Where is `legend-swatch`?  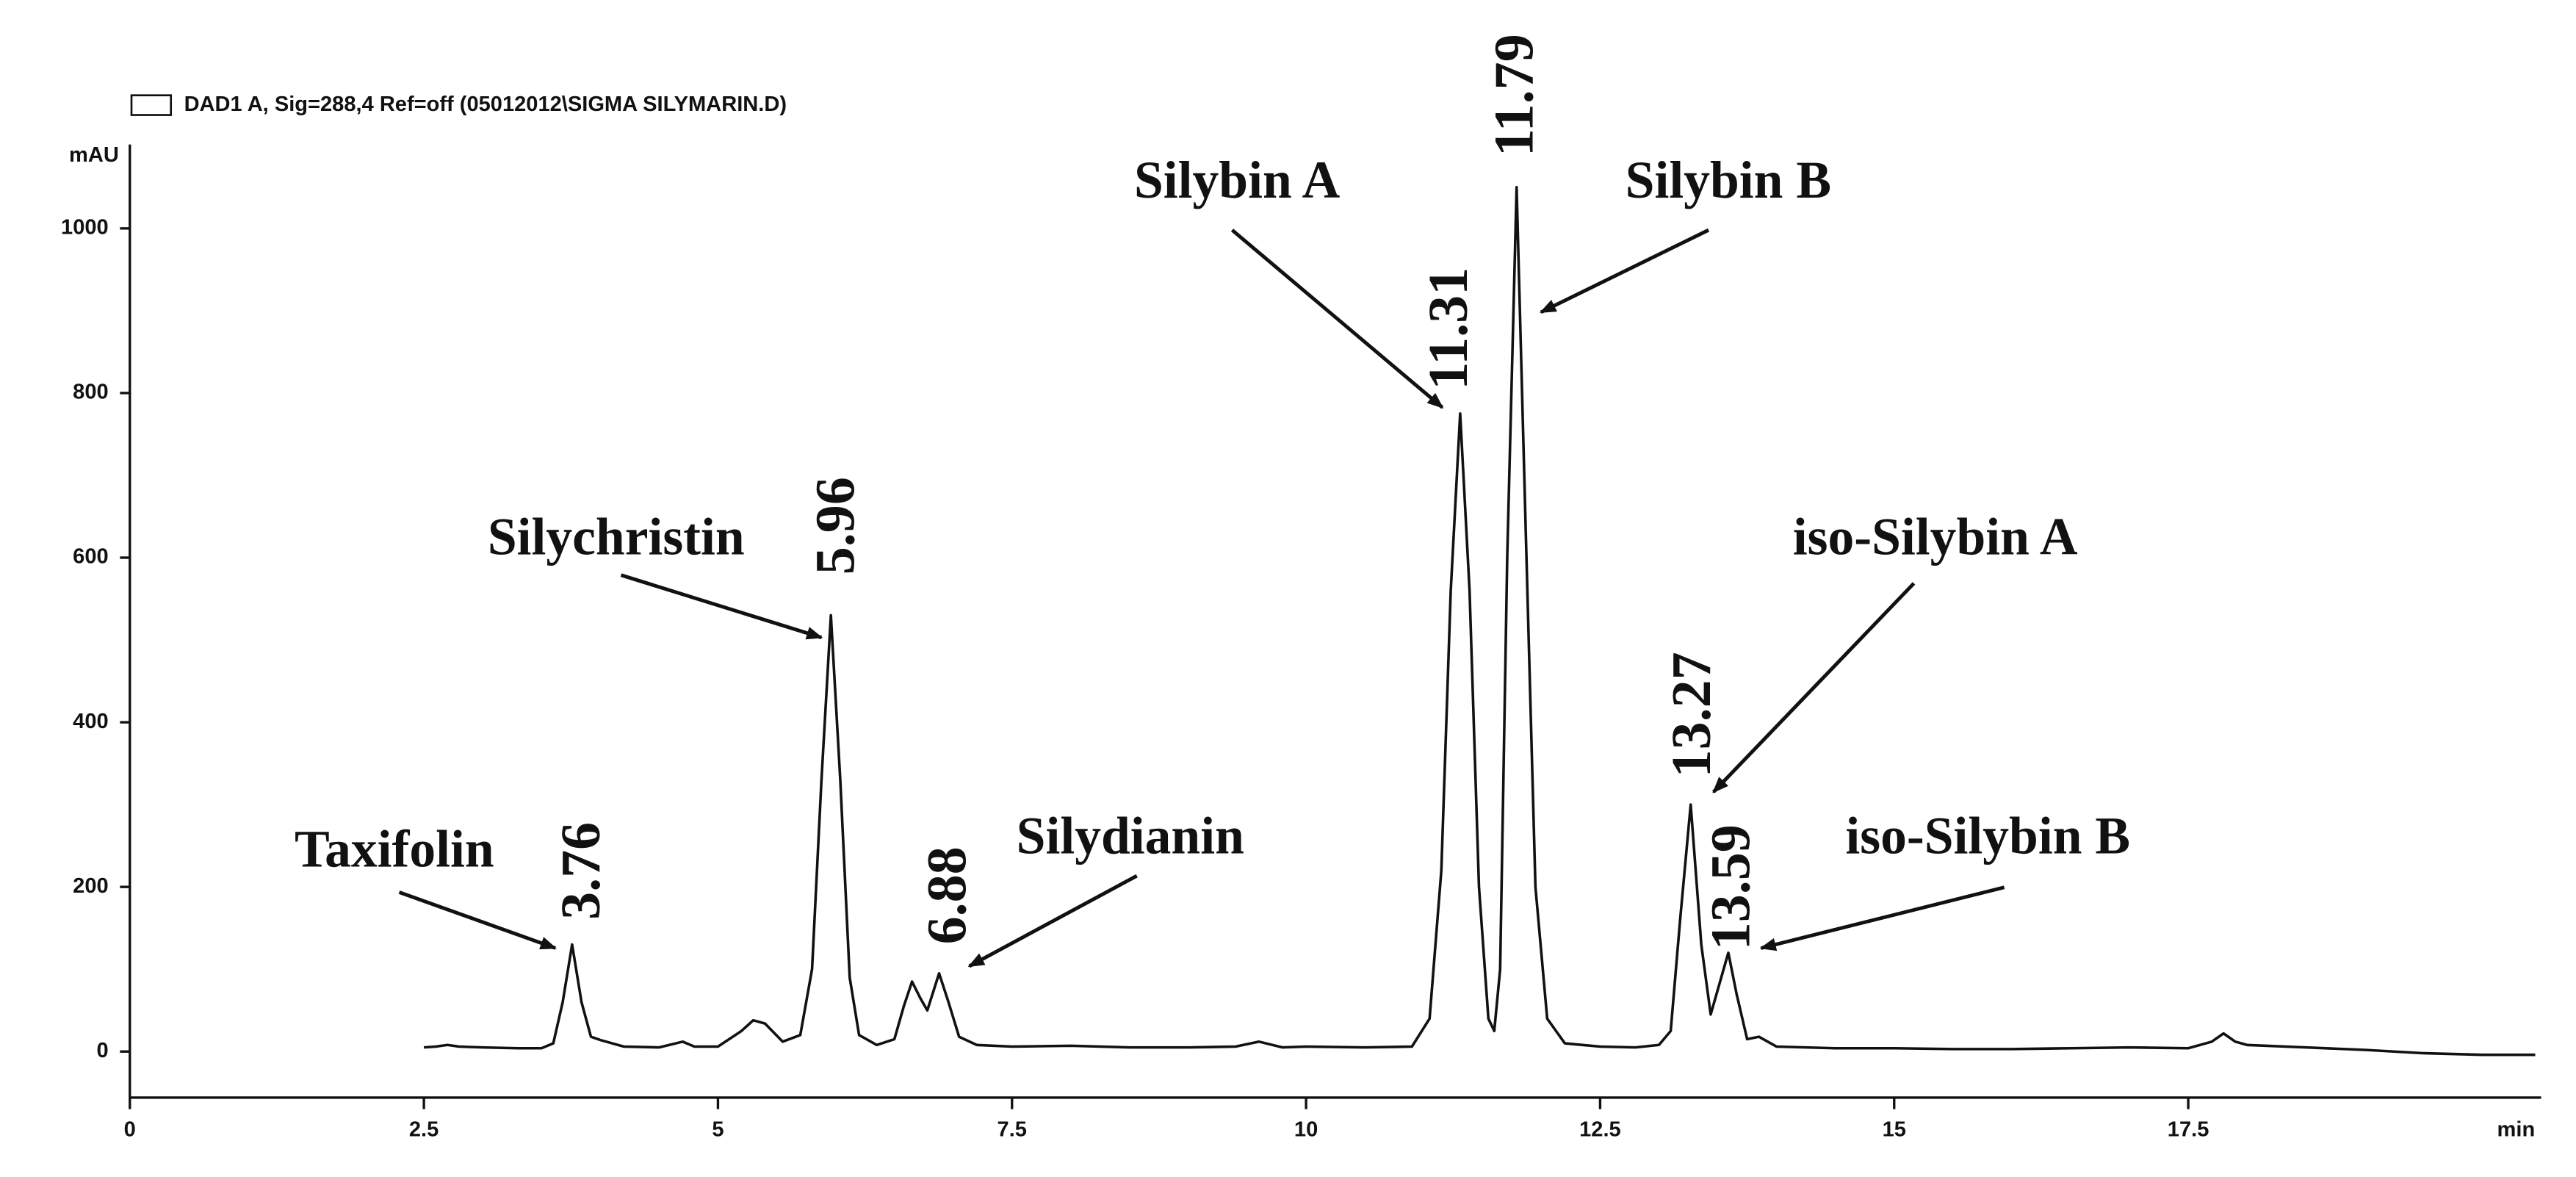 legend-swatch is located at coordinates (151, 105).